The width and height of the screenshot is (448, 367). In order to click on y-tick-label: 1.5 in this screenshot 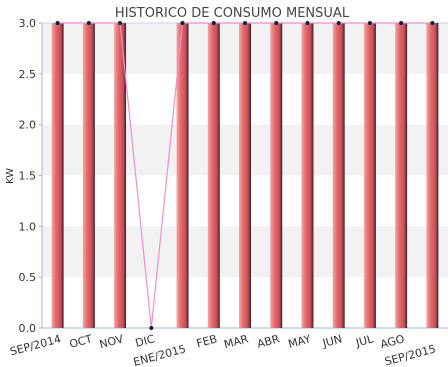, I will do `click(28, 176)`.